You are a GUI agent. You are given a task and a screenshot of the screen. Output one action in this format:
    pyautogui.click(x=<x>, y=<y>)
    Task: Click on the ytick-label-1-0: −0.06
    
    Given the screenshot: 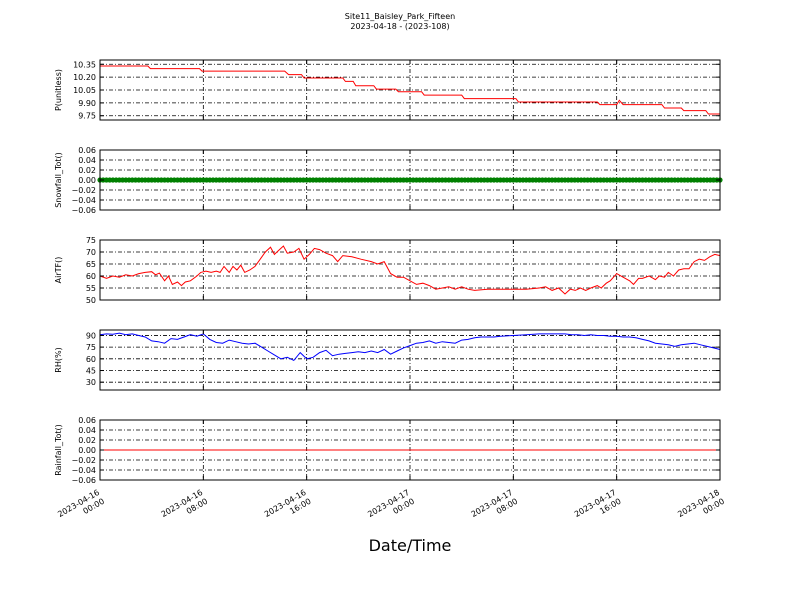 What is the action you would take?
    pyautogui.click(x=83, y=210)
    